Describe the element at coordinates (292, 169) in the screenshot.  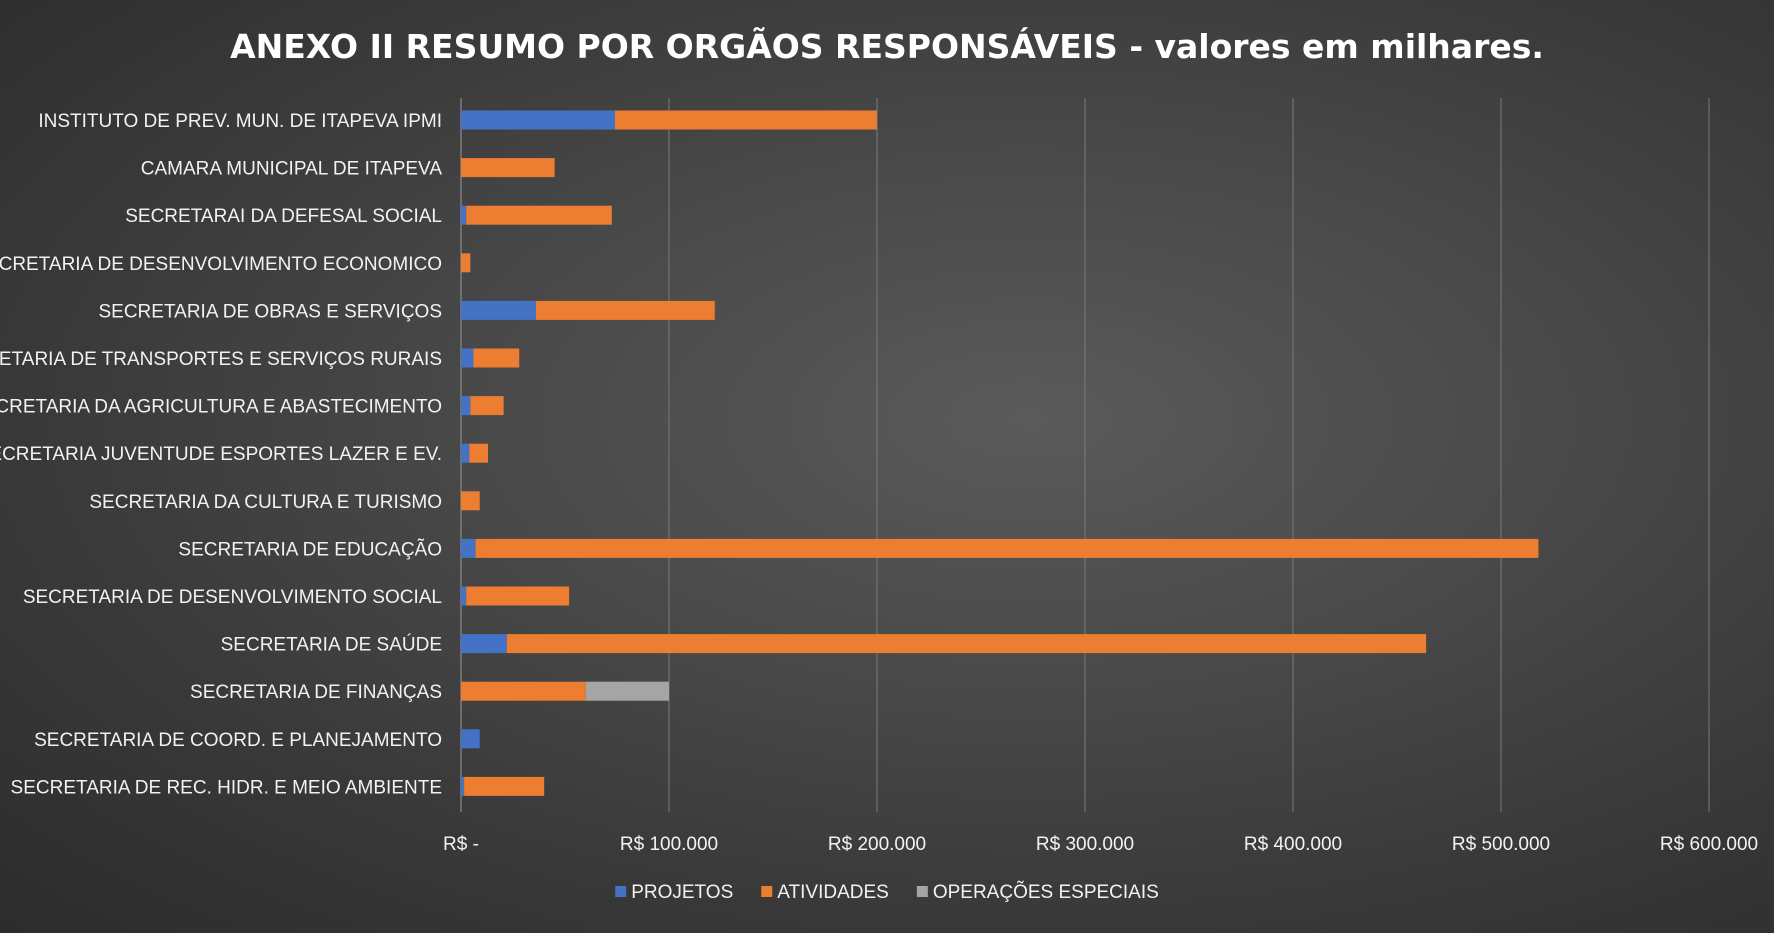
I see `category-label: CAMARA MUNICIPAL DE ITAPEVA` at that location.